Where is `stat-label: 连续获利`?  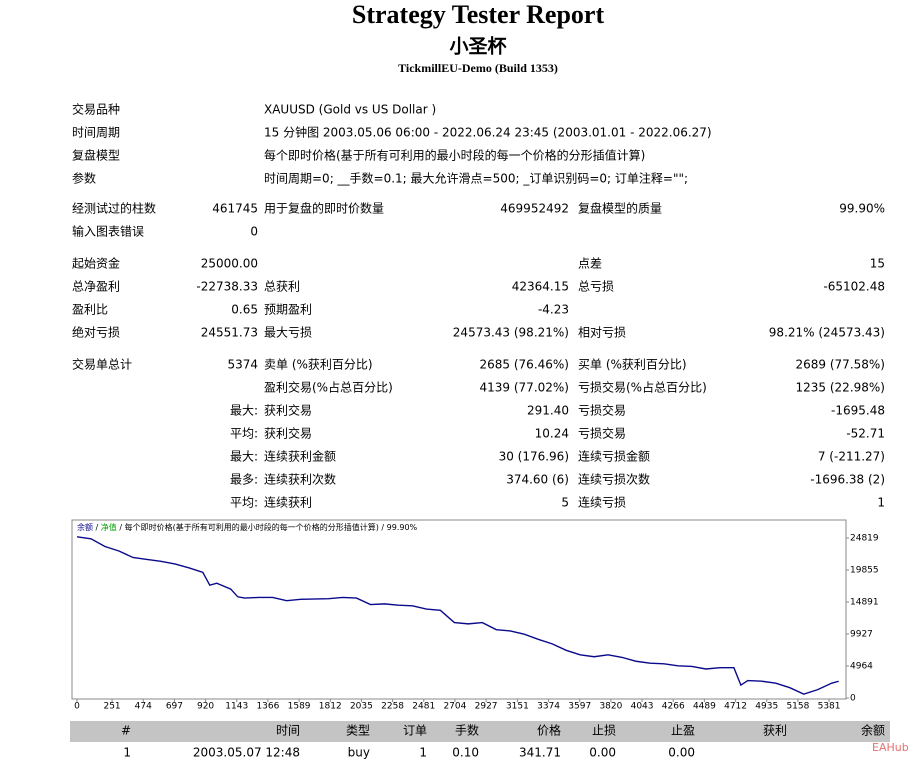
stat-label: 连续获利 is located at coordinates (288, 502).